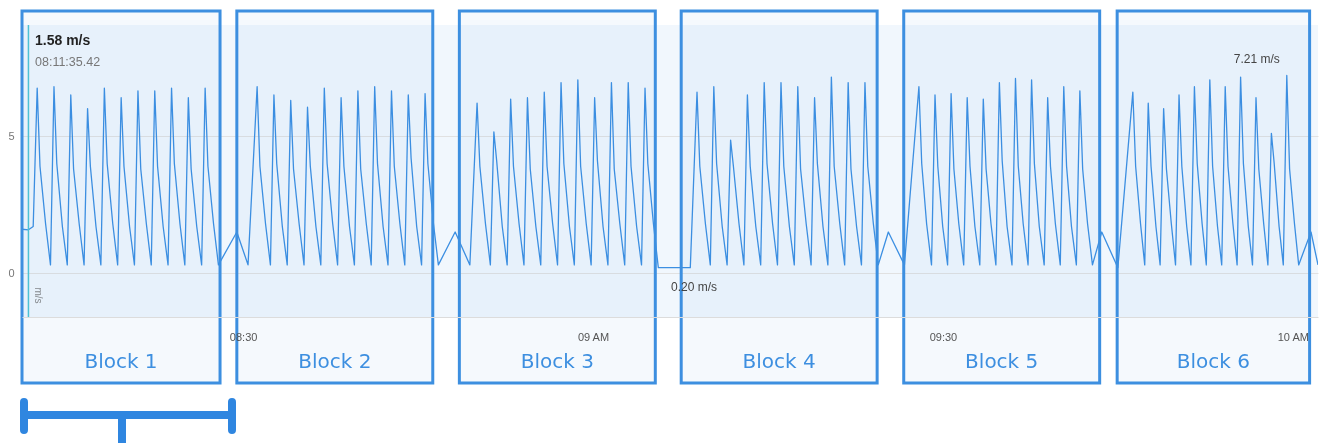 The height and width of the screenshot is (443, 1324). Describe the element at coordinates (593, 336) in the screenshot. I see `x-tick-label: 09 AM` at that location.